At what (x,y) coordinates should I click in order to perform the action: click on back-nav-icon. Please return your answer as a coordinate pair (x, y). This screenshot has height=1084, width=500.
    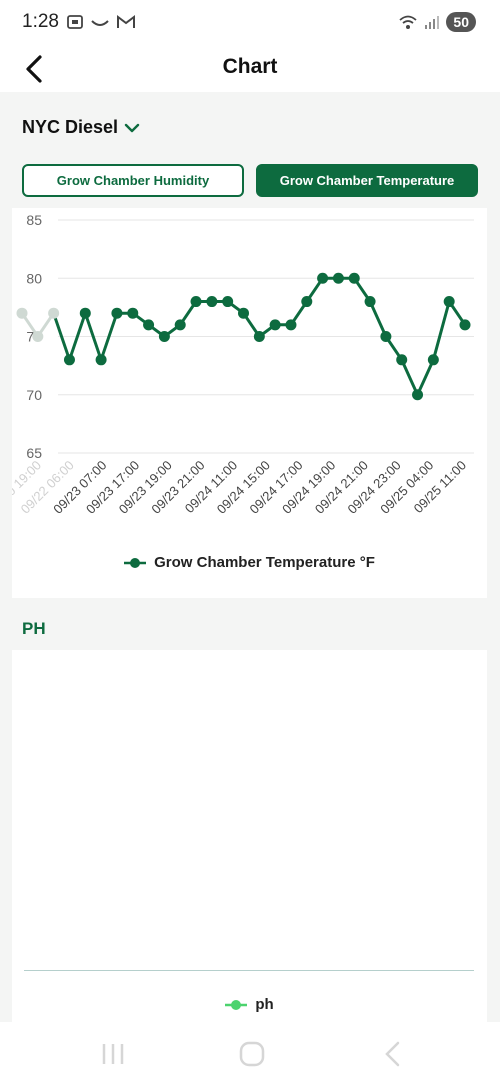
    Looking at the image, I should click on (393, 1054).